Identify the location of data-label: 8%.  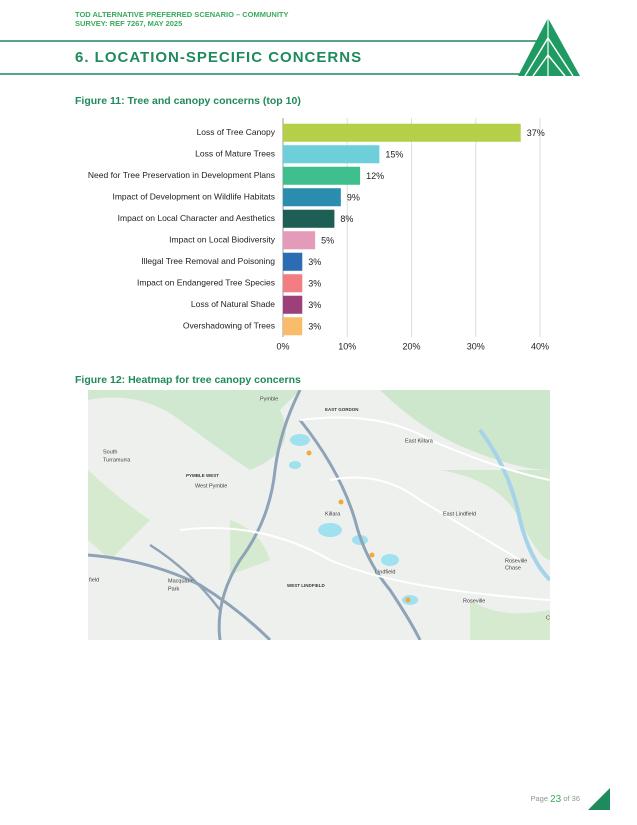
(346, 219).